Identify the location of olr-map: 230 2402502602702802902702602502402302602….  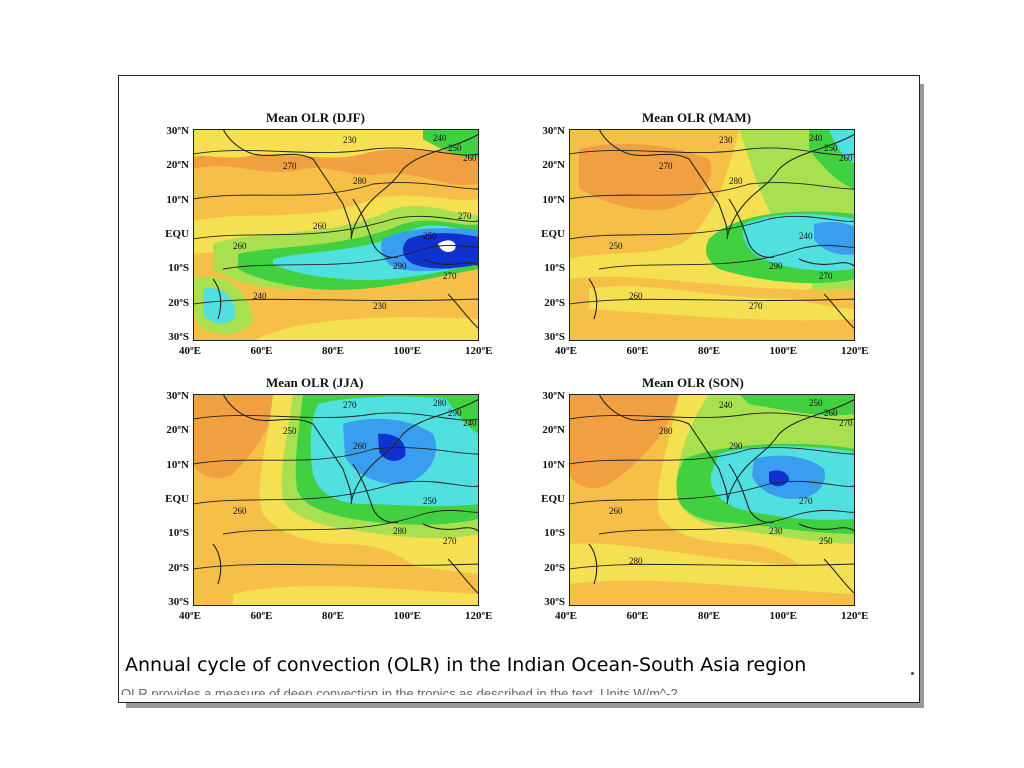
(336, 235).